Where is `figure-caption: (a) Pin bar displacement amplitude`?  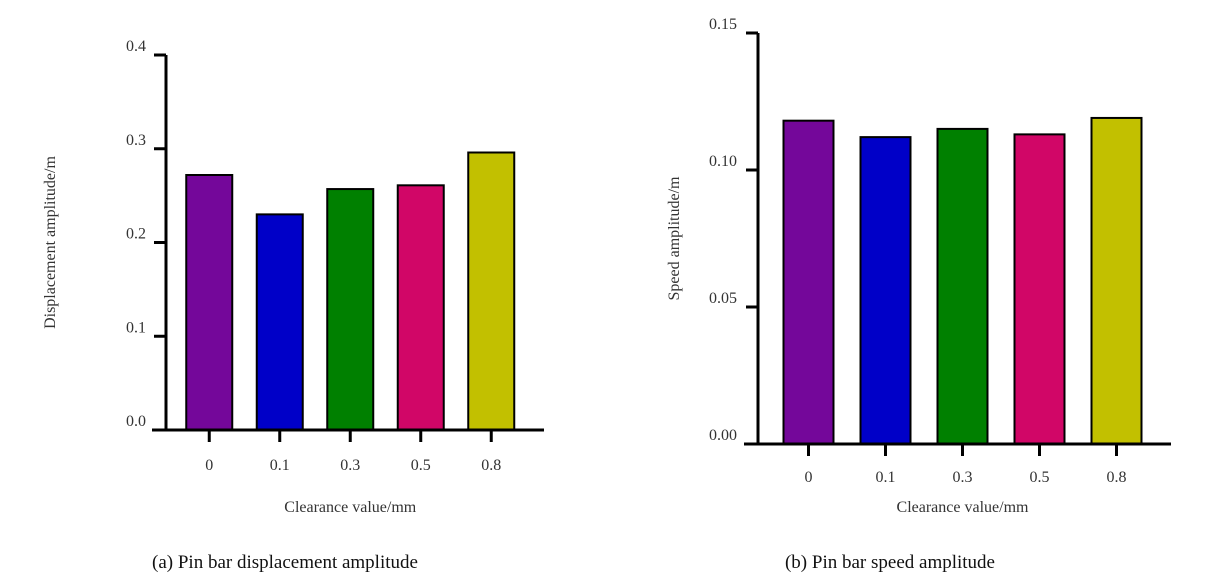 figure-caption: (a) Pin bar displacement amplitude is located at coordinates (285, 562).